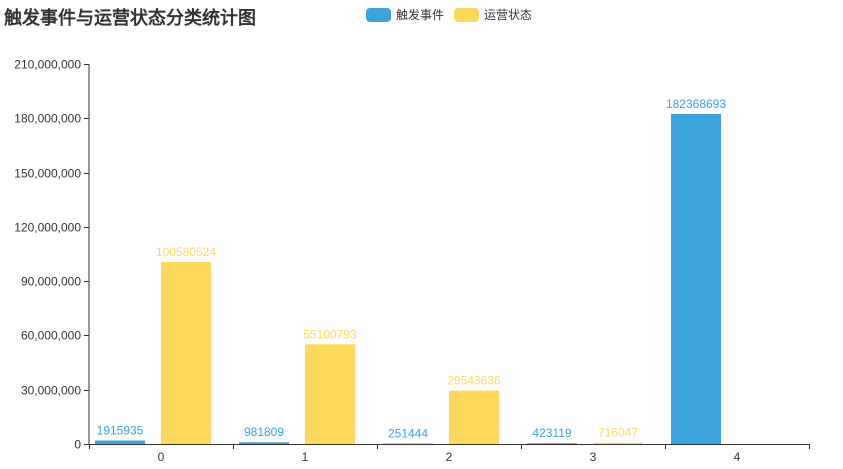 The image size is (843, 469). I want to click on data-label-series-0-cat-3: 423119, so click(551, 433).